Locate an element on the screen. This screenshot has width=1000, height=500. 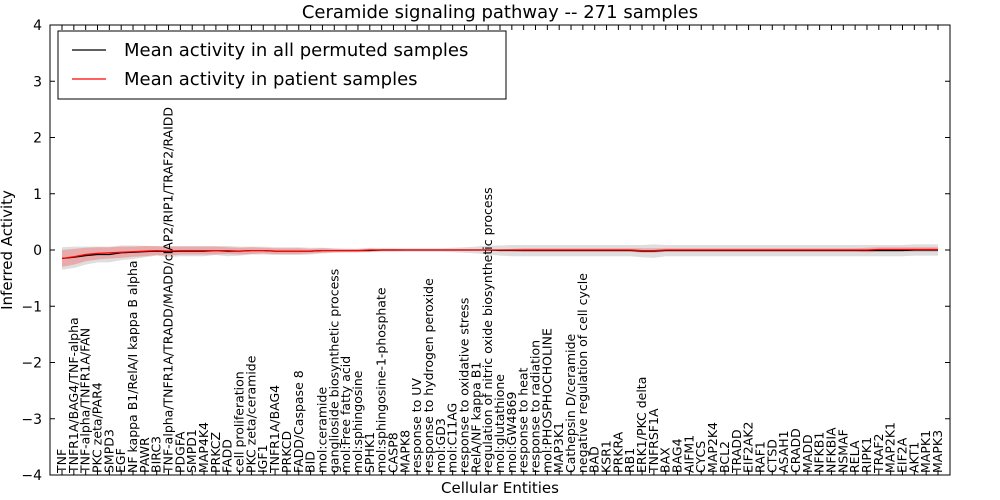
x-tick-label: RelA/NF kappa B1 is located at coordinates (475, 417).